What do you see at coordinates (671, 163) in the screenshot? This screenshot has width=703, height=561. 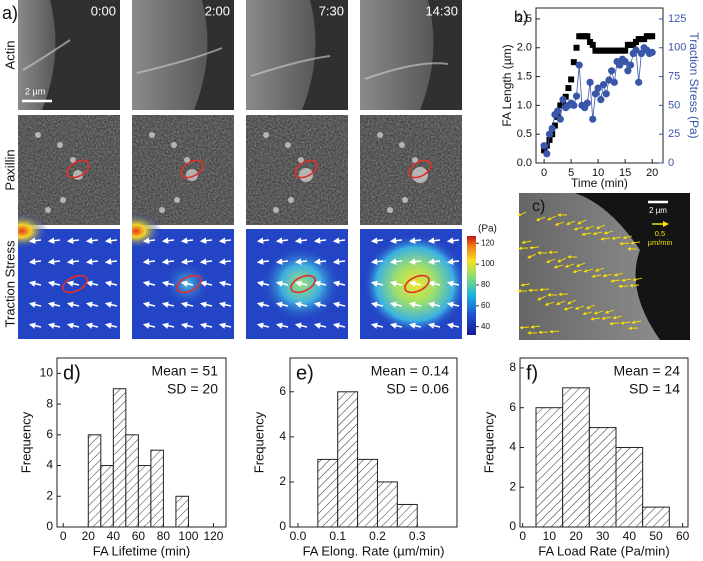 I see `y2-tick-label: 0` at bounding box center [671, 163].